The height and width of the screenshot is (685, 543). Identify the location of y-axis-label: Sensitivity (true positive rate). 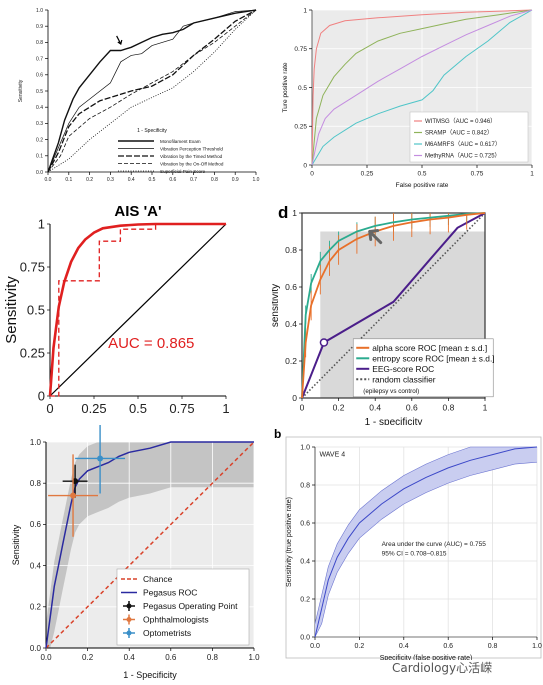
(289, 542).